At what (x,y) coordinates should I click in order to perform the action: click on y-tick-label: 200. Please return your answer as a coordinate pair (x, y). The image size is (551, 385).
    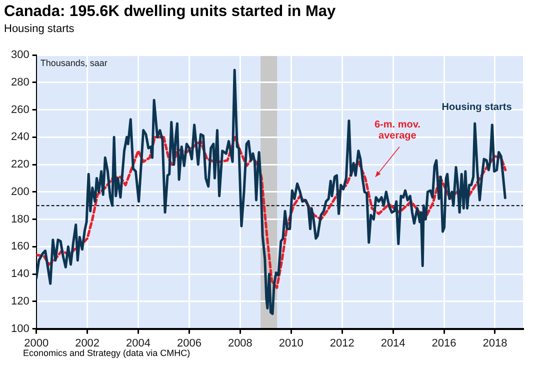
    Looking at the image, I should click on (20, 192).